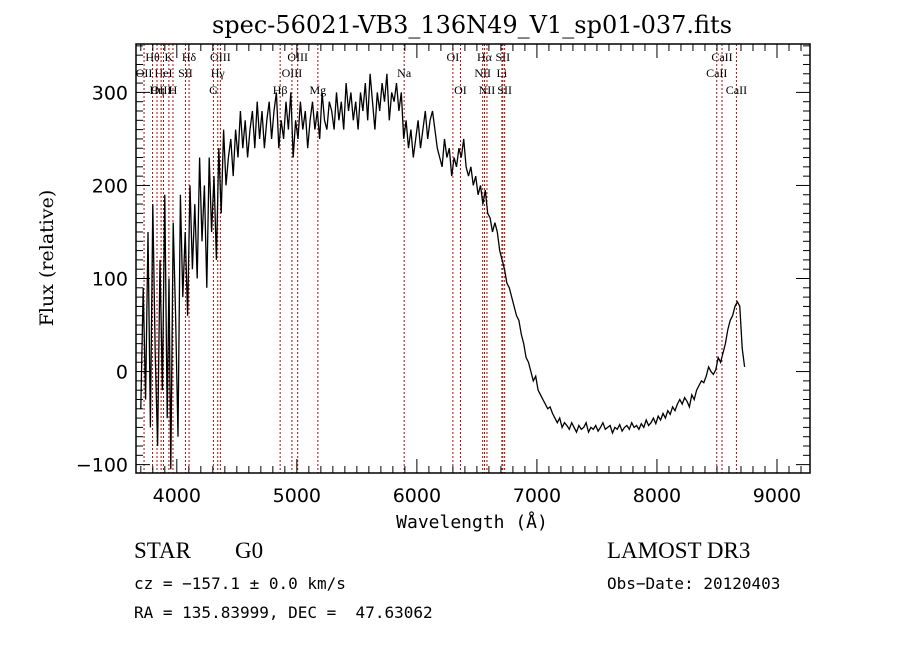  I want to click on y-tick-label: 200, so click(110, 186).